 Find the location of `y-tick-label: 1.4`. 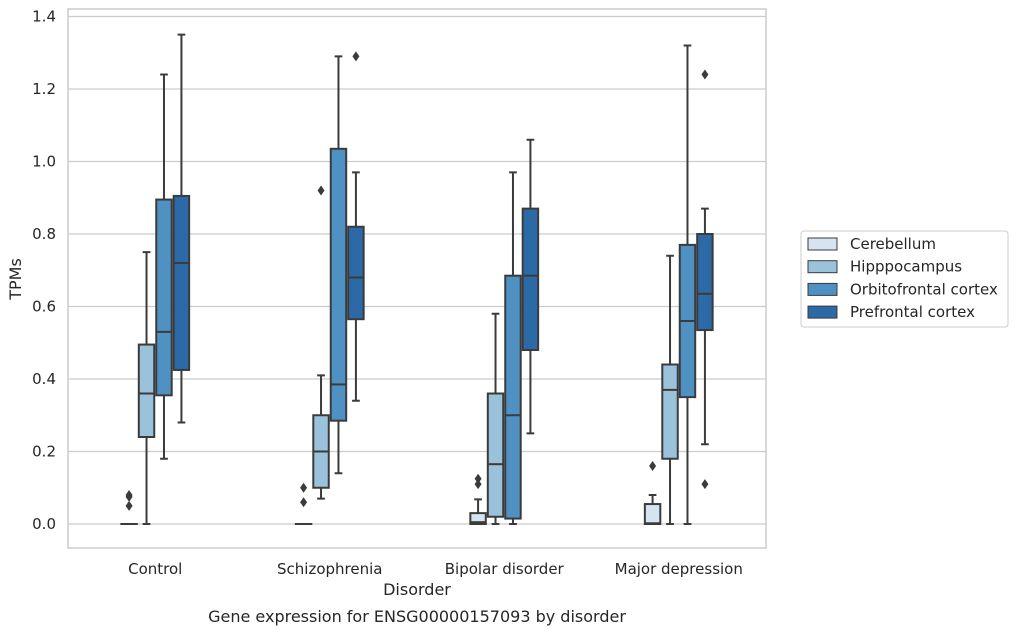

y-tick-label: 1.4 is located at coordinates (44, 17).